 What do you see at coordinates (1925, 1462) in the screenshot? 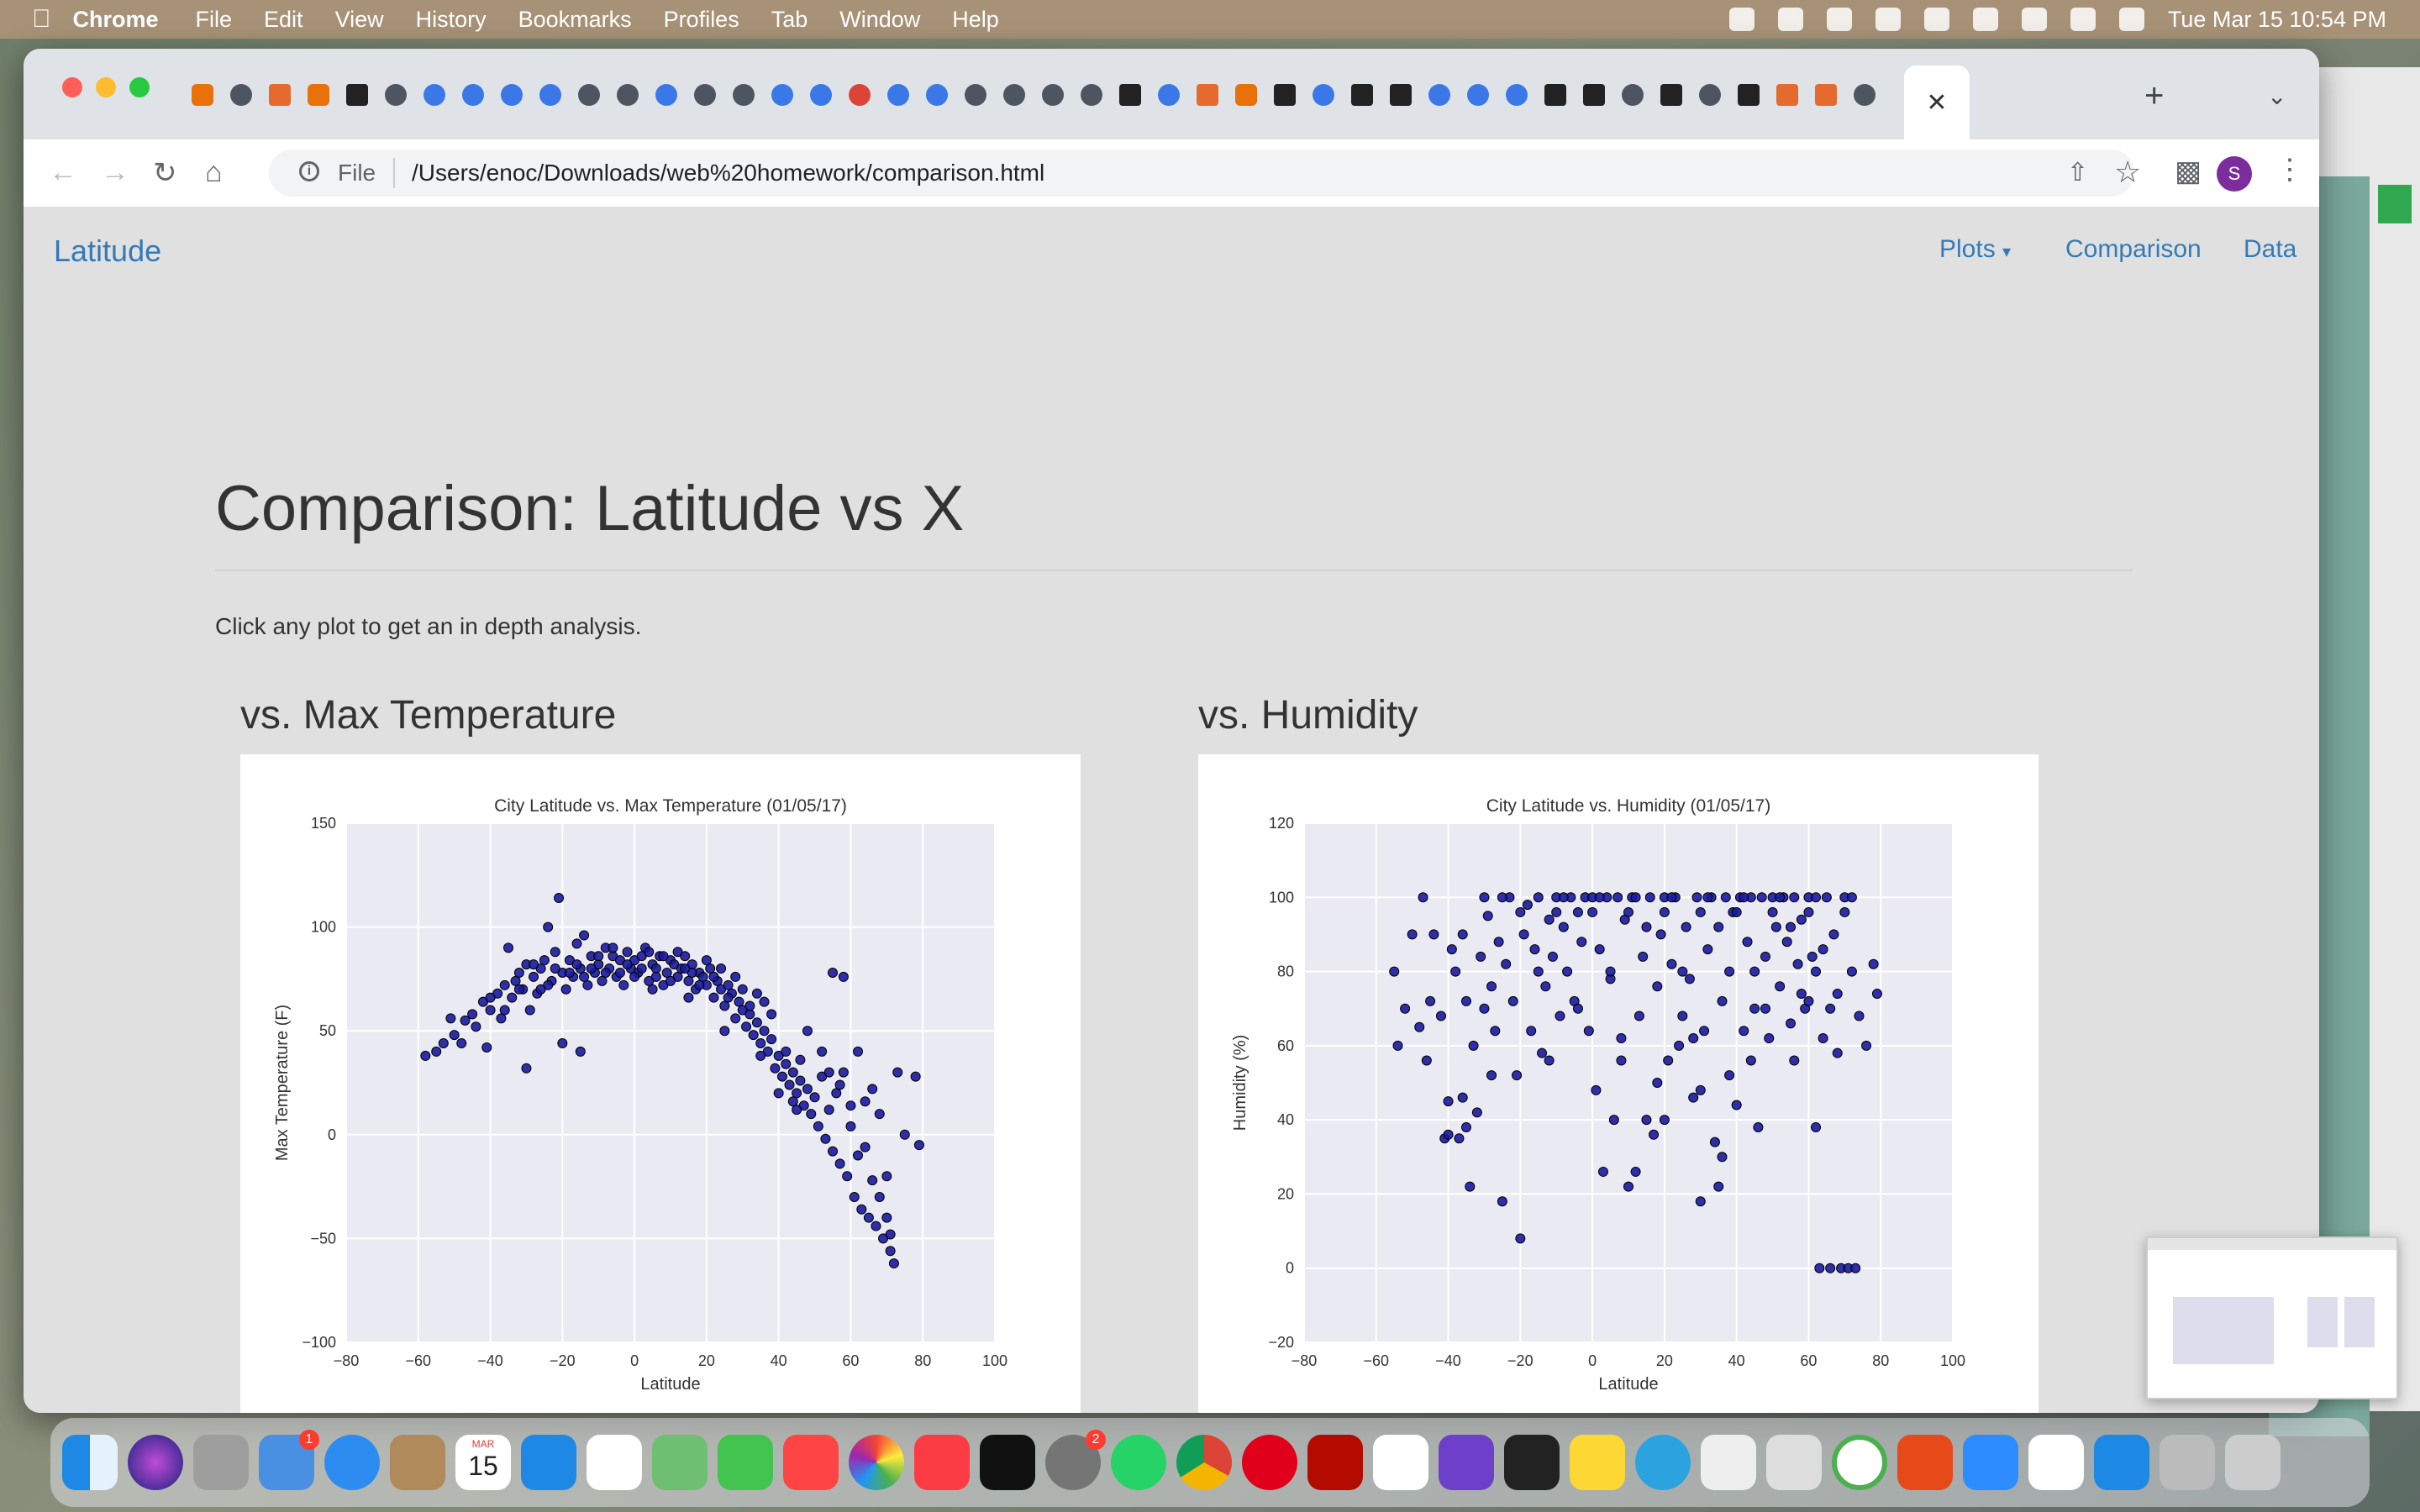
I see `remote-desktop-icon` at bounding box center [1925, 1462].